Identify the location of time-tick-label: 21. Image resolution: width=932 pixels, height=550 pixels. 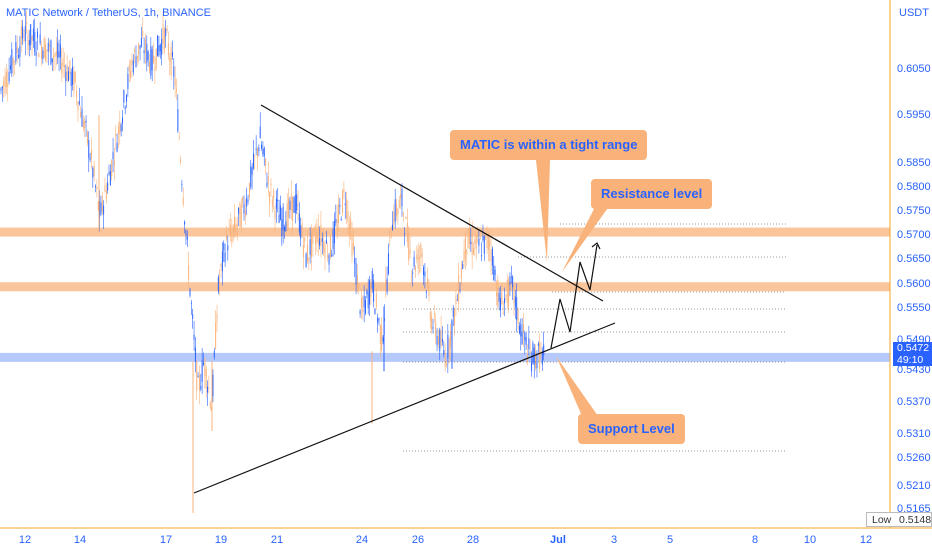
(277, 540).